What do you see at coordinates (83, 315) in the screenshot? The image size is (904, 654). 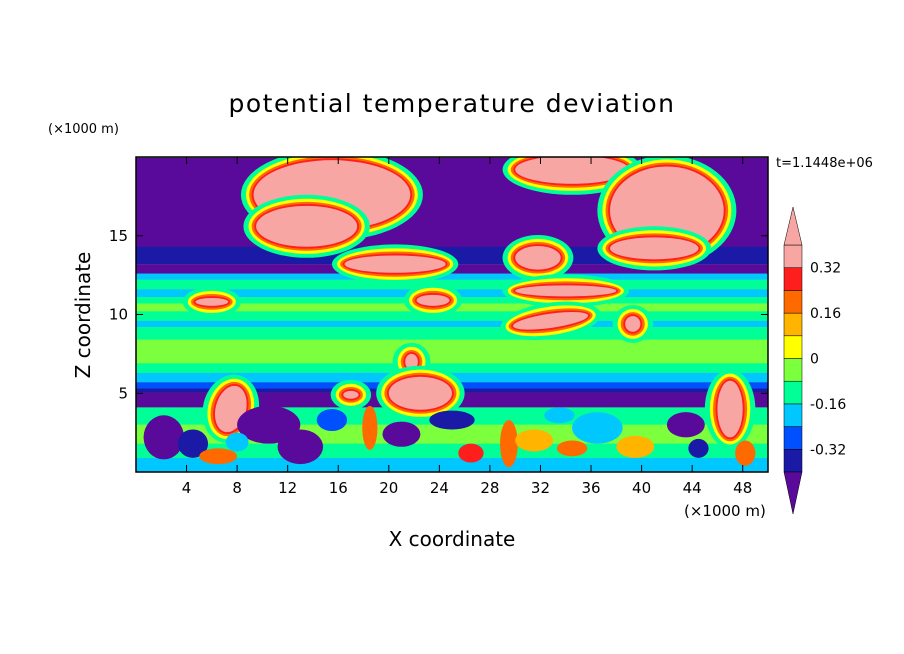 I see `y-axis-label: Z coordinate` at bounding box center [83, 315].